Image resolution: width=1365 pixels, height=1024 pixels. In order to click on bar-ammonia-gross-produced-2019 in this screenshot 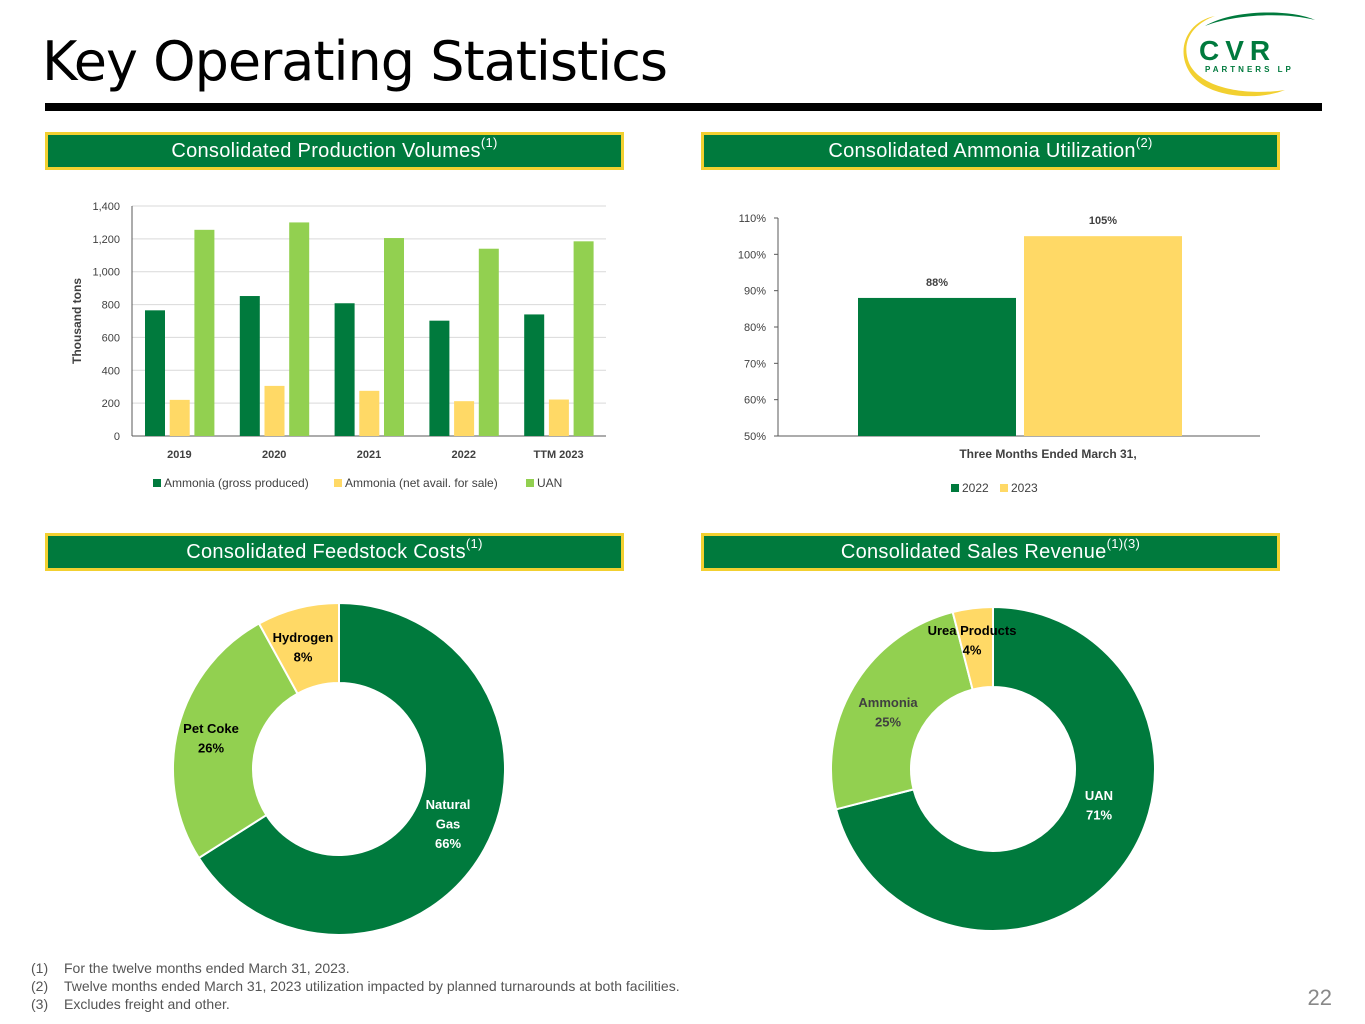, I will do `click(155, 373)`.